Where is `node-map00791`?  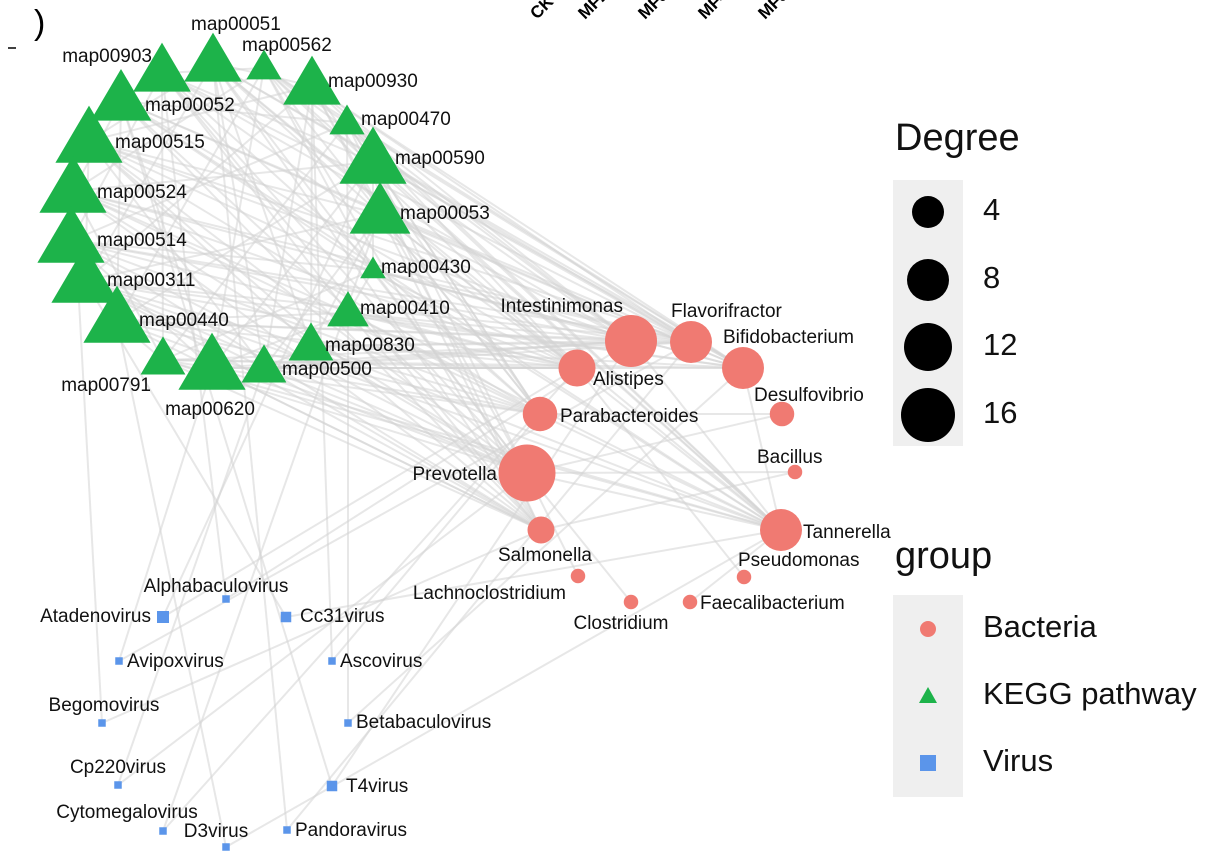 node-map00791 is located at coordinates (163, 355).